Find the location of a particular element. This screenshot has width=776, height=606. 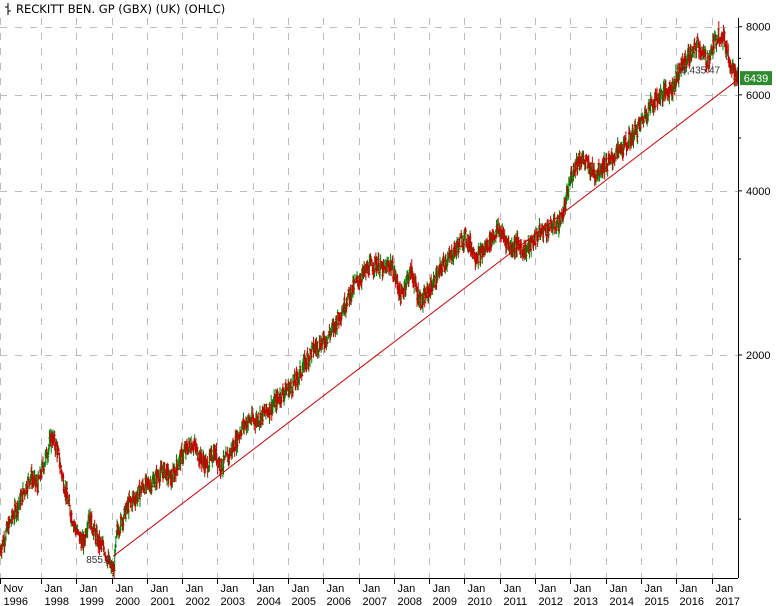

x-tick-label-year: 2010 is located at coordinates (480, 601).